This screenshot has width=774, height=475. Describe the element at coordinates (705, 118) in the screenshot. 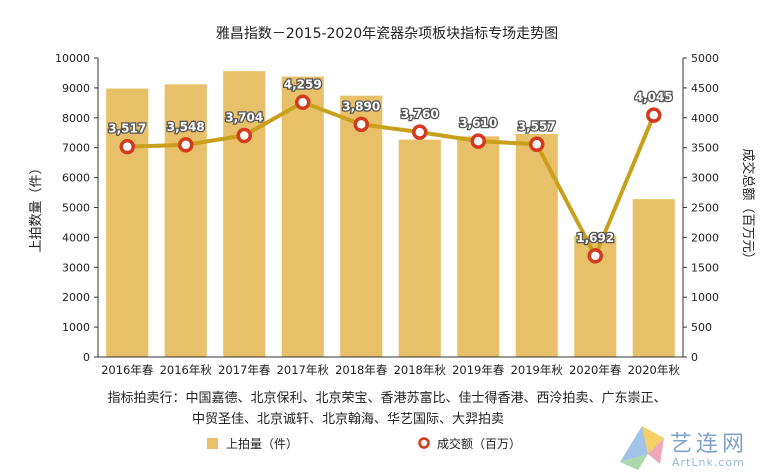

I see `right-tick-label: 4000` at that location.